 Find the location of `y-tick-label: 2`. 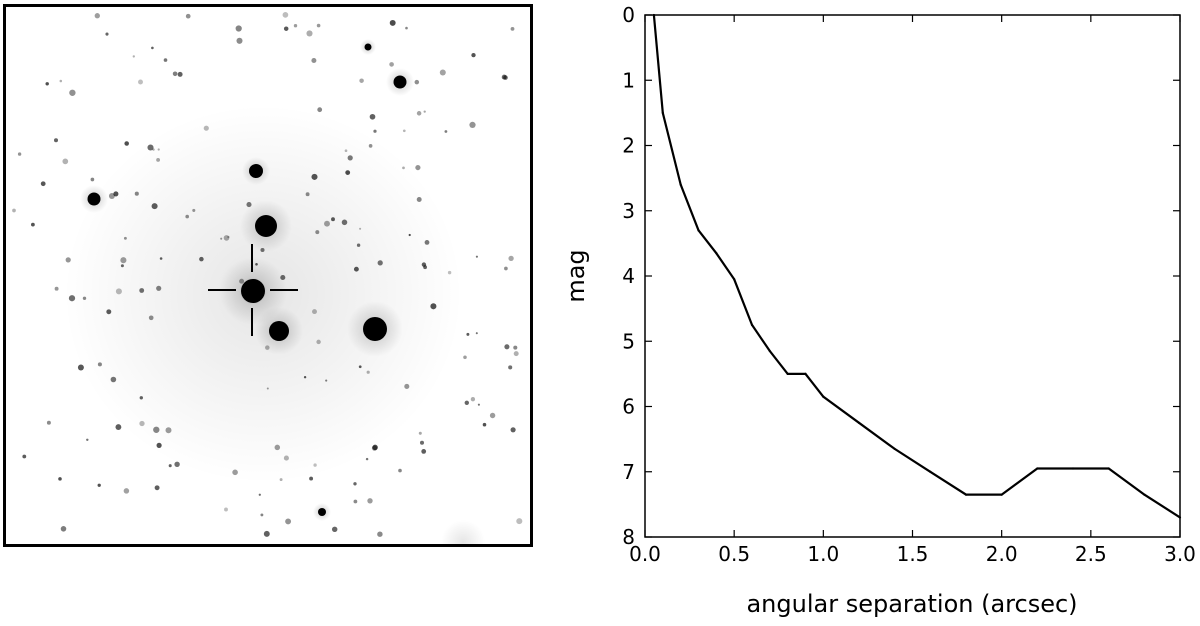

y-tick-label: 2 is located at coordinates (628, 146).